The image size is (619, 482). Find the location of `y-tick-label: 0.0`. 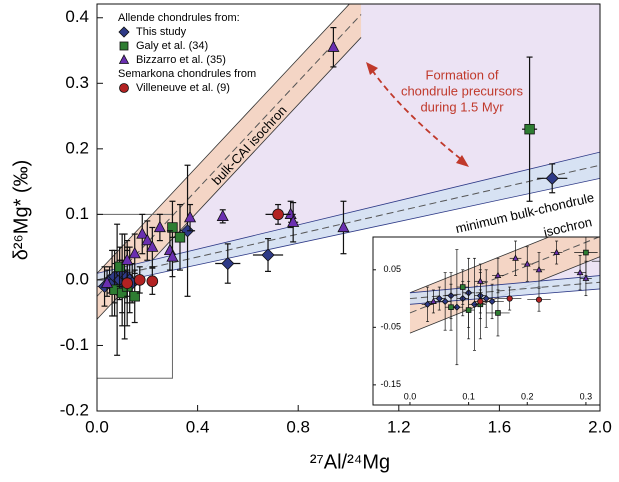

y-tick-label: 0.0 is located at coordinates (77, 278).